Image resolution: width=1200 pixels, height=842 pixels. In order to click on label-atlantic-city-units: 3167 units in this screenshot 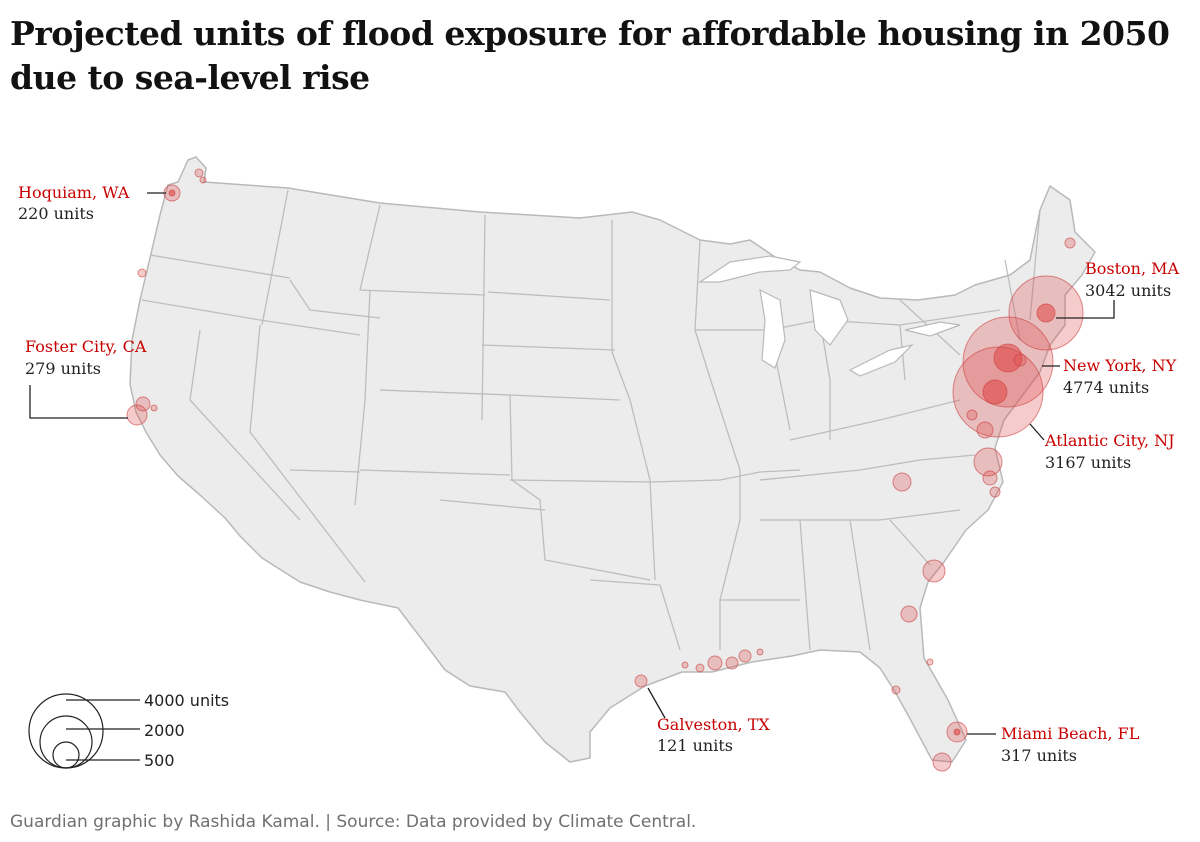, I will do `click(1088, 462)`.